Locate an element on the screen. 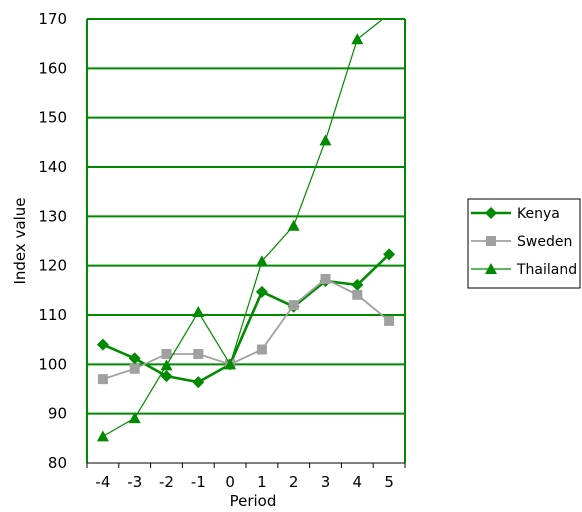  legend-marker-thailand is located at coordinates (491, 268).